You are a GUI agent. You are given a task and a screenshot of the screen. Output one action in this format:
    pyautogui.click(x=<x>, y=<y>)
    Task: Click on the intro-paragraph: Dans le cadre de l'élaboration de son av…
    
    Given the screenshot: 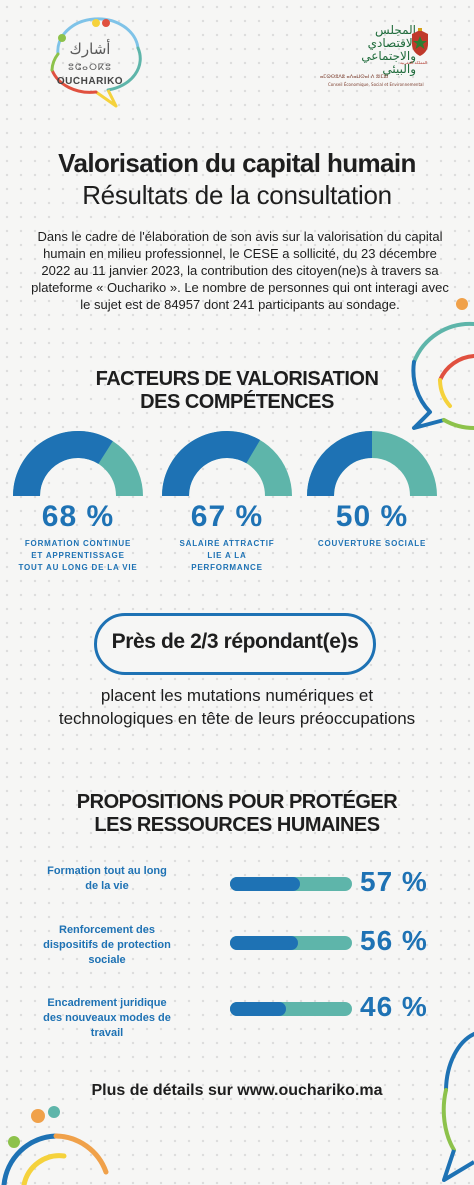 What is the action you would take?
    pyautogui.click(x=240, y=270)
    